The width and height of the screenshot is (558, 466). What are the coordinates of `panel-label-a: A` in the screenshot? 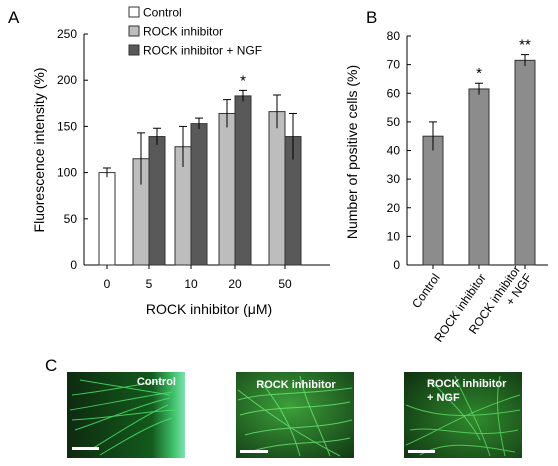 It's located at (14, 17).